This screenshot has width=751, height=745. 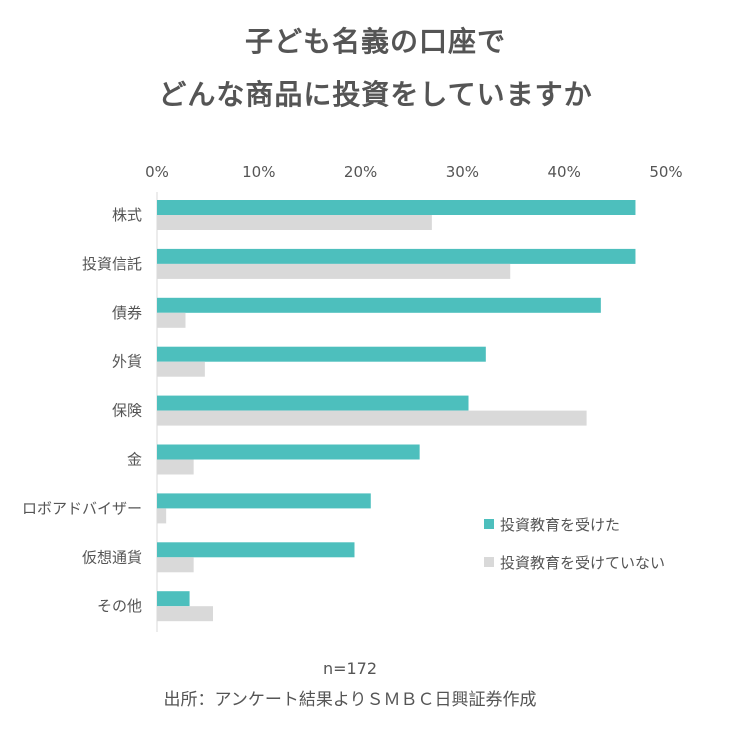 What do you see at coordinates (665, 172) in the screenshot?
I see `x-tick-label: 50%` at bounding box center [665, 172].